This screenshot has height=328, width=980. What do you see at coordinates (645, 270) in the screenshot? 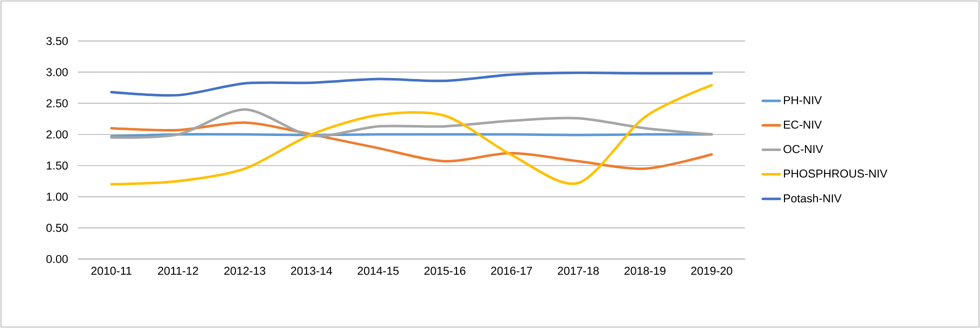
I see `x-tick-label: 2018-19` at bounding box center [645, 270].